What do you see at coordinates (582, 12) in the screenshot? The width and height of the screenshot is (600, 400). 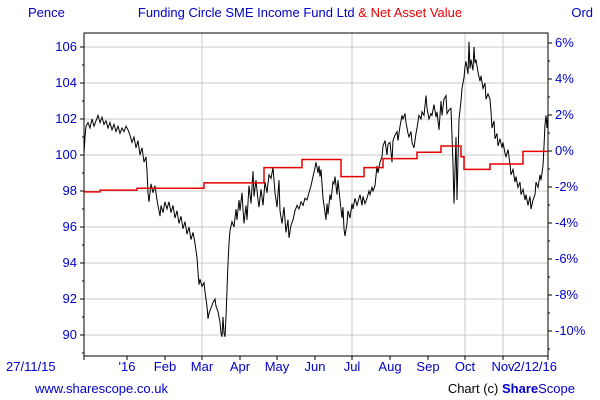 I see `right-axis-unit-label: Ord` at bounding box center [582, 12].